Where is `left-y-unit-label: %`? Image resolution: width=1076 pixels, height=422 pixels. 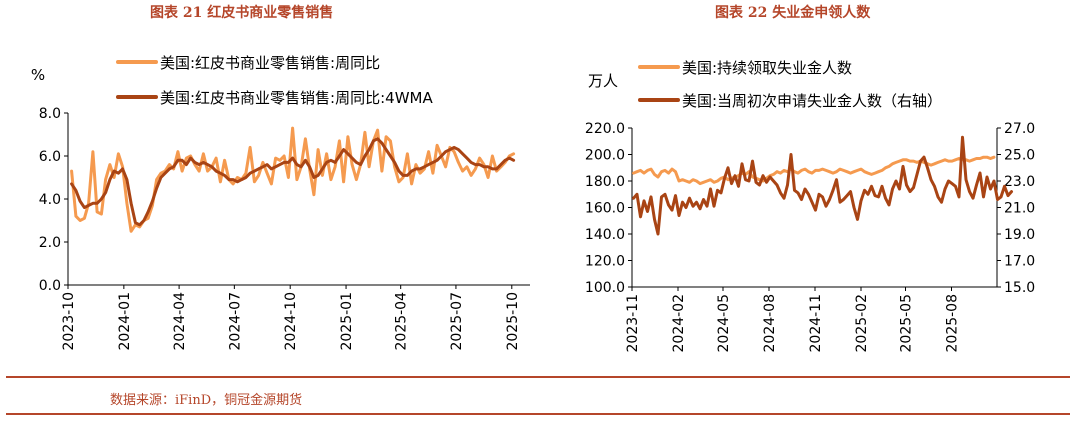
left-y-unit-label: % is located at coordinates (38, 75).